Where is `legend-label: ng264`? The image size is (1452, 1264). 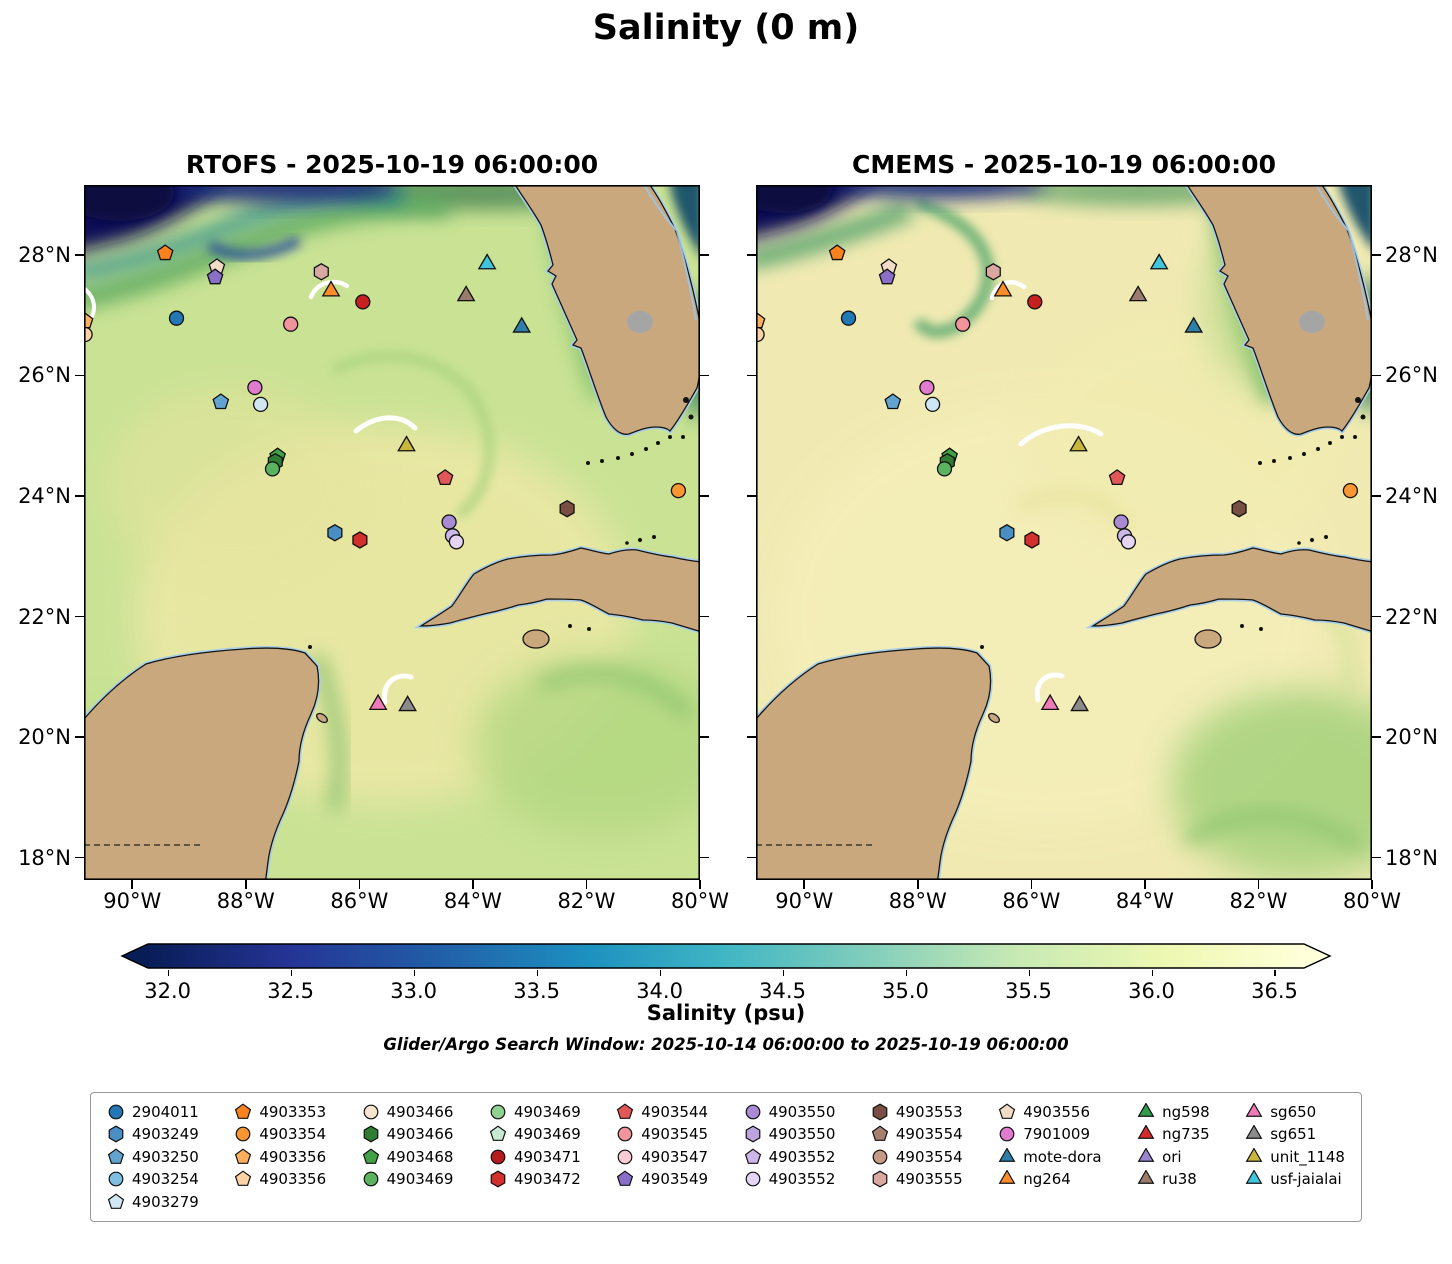 legend-label: ng264 is located at coordinates (1047, 1179).